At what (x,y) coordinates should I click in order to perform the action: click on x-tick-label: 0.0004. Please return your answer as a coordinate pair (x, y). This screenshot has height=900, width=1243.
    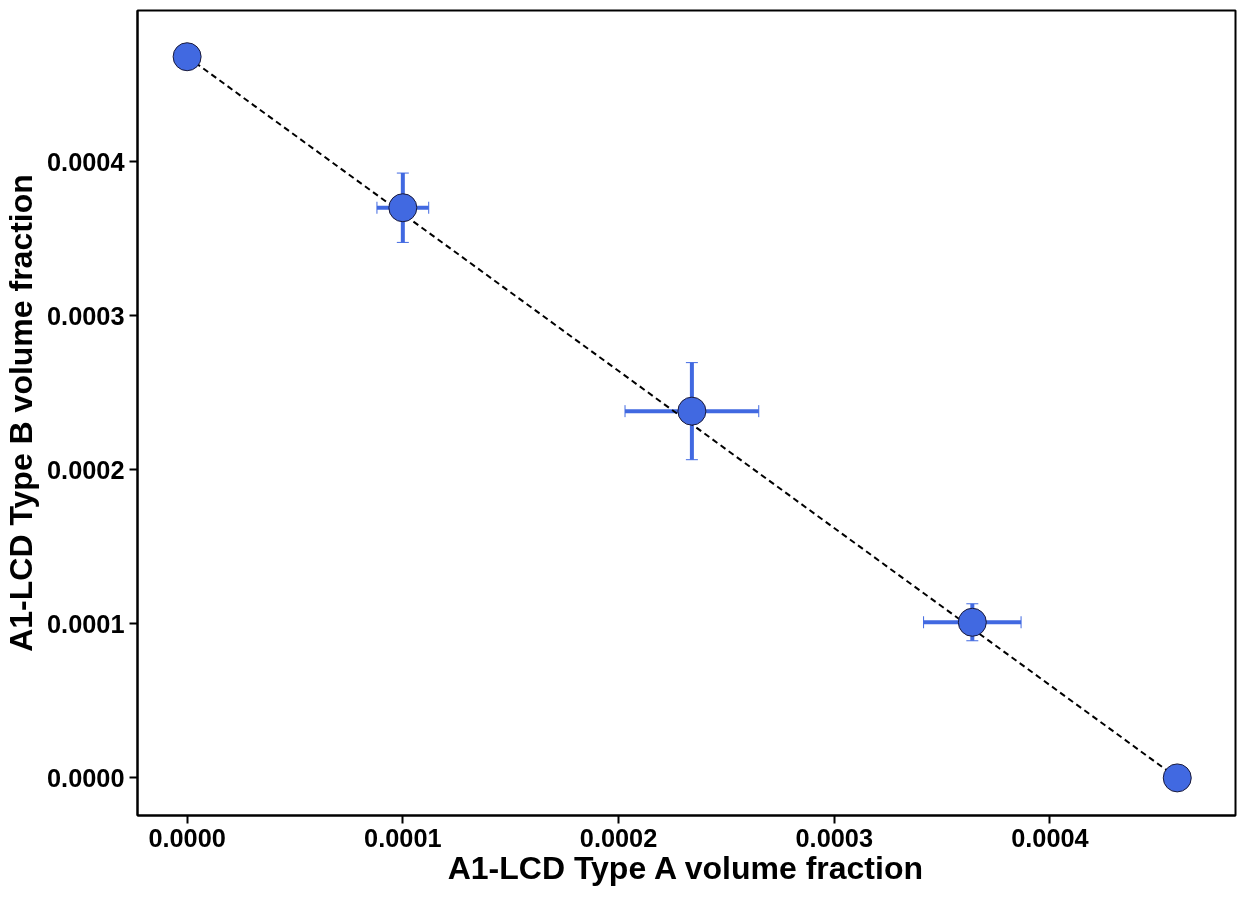
    Looking at the image, I should click on (1050, 837).